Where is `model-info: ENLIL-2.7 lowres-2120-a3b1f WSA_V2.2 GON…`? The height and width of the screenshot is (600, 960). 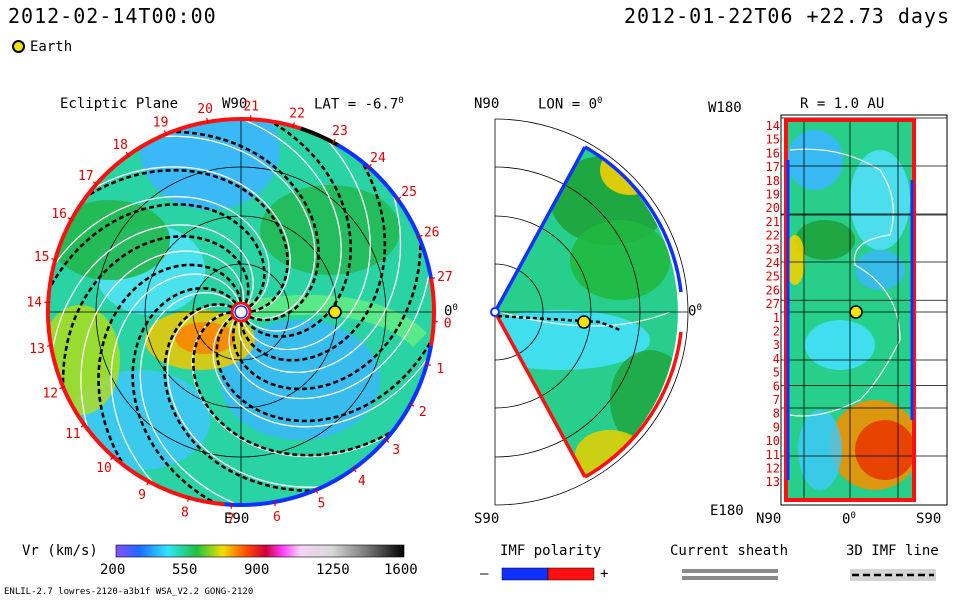 model-info: ENLIL-2.7 lowres-2120-a3b1f WSA_V2.2 GON… is located at coordinates (129, 592).